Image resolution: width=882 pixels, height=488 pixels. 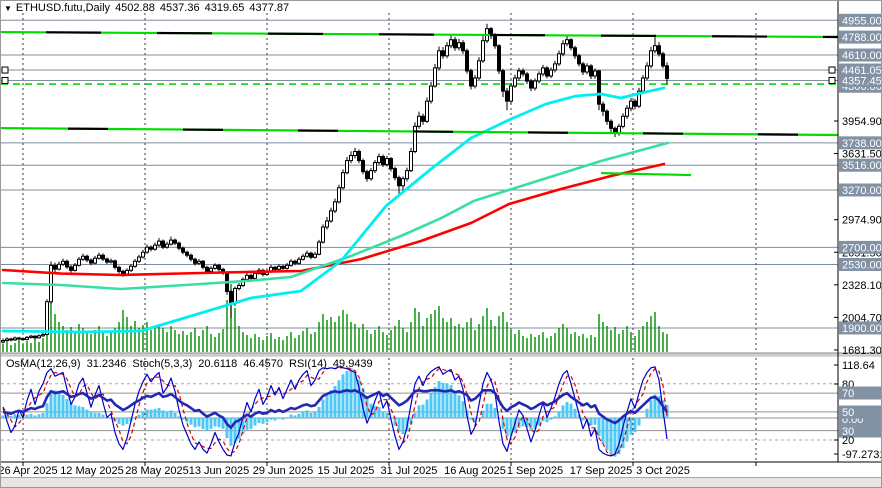 I want to click on oscillator-axis-label: -97.2731, so click(x=862, y=455).